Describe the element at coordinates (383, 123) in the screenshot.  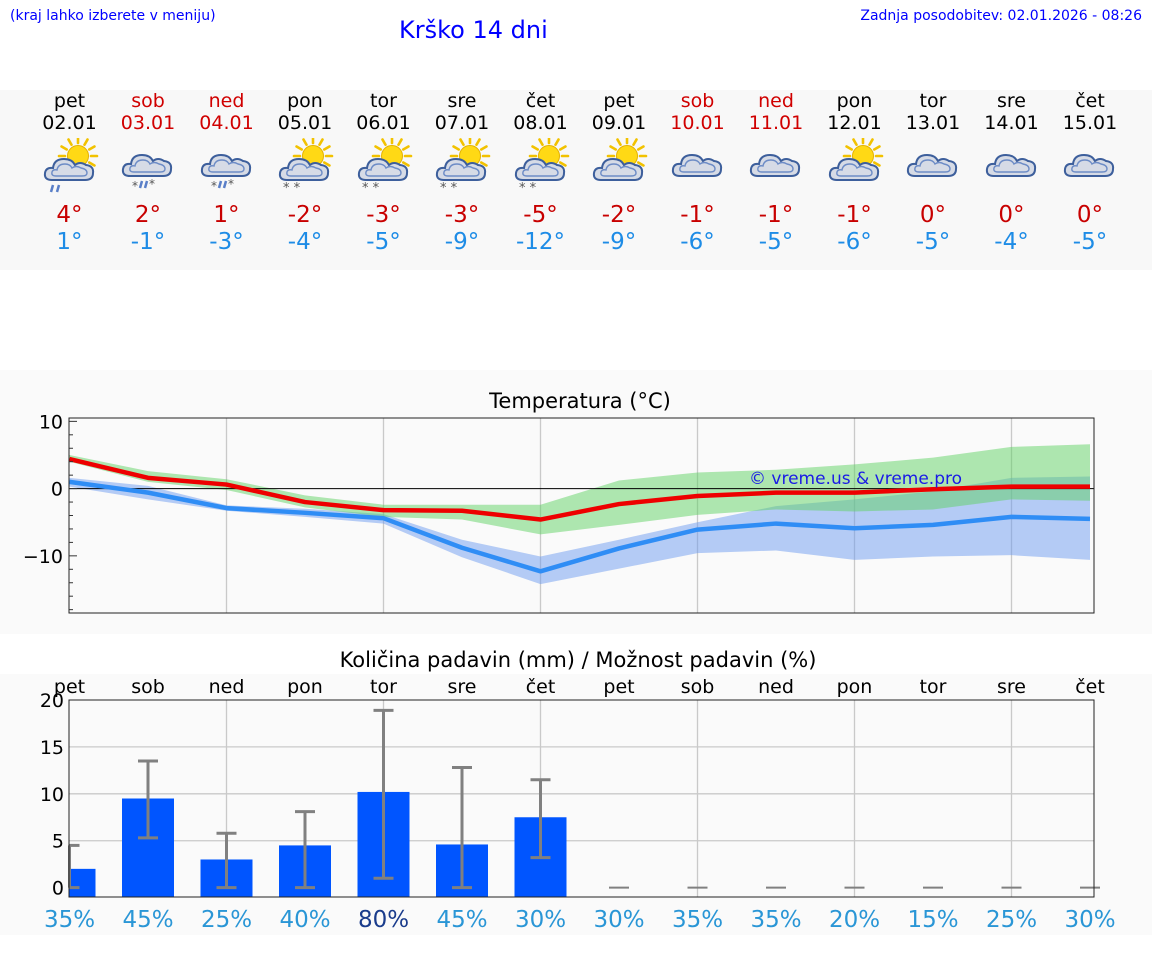
I see `day-date: 06.01` at that location.